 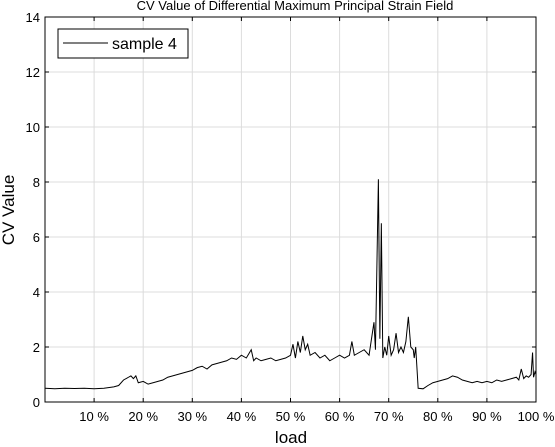 What do you see at coordinates (340, 416) in the screenshot?
I see `x-tick-label: 60 %` at bounding box center [340, 416].